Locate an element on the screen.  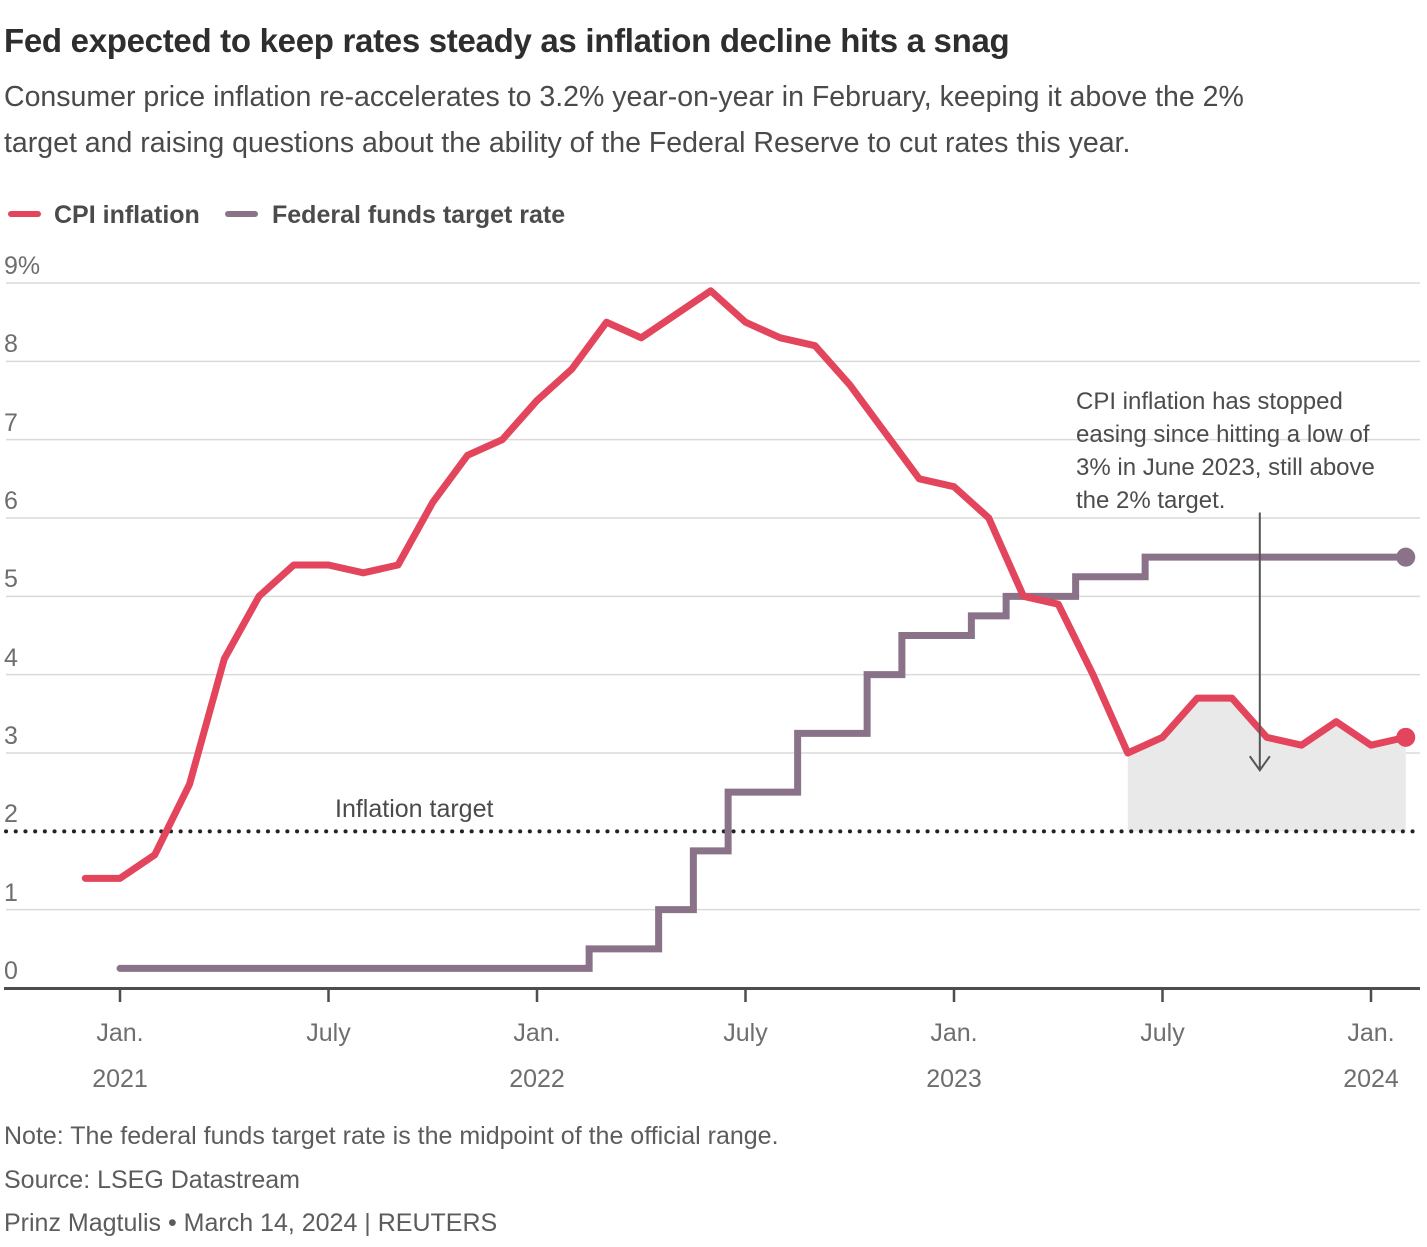
y-tick-label: 7 is located at coordinates (11, 422).